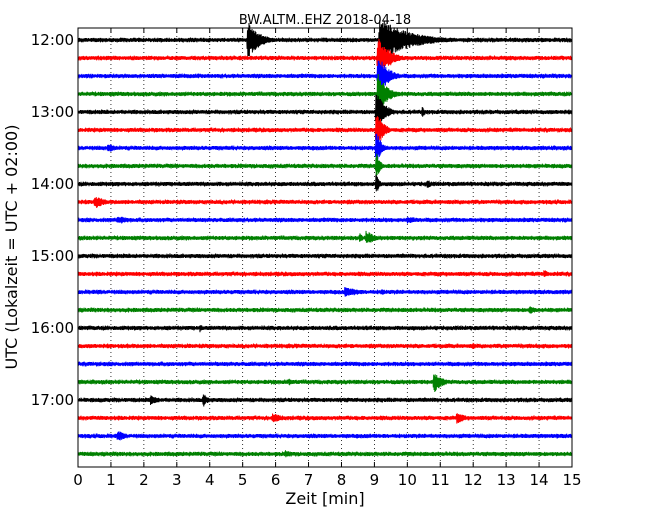 The image size is (650, 520). I want to click on x-tick-label: 8, so click(342, 480).